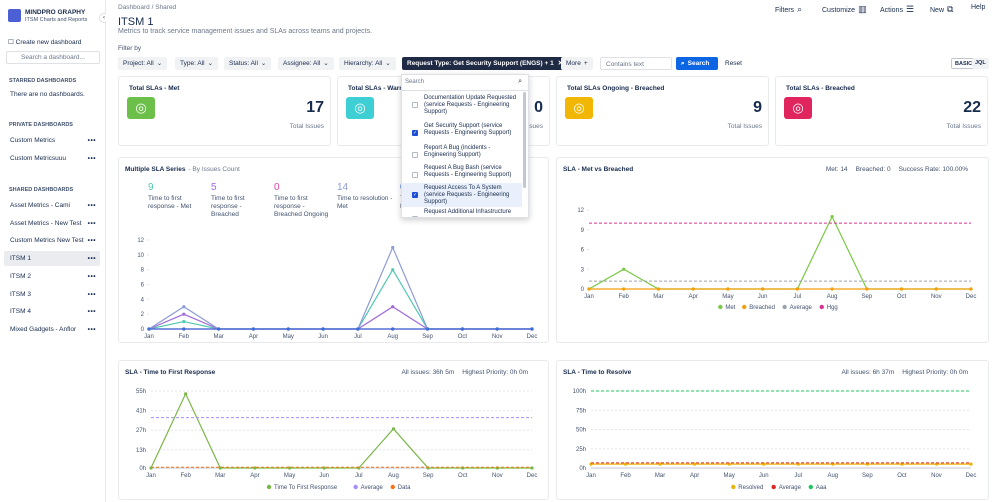 Image resolution: width=999 pixels, height=502 pixels. I want to click on dashboard-item: ITSM 2 •••, so click(52, 276).